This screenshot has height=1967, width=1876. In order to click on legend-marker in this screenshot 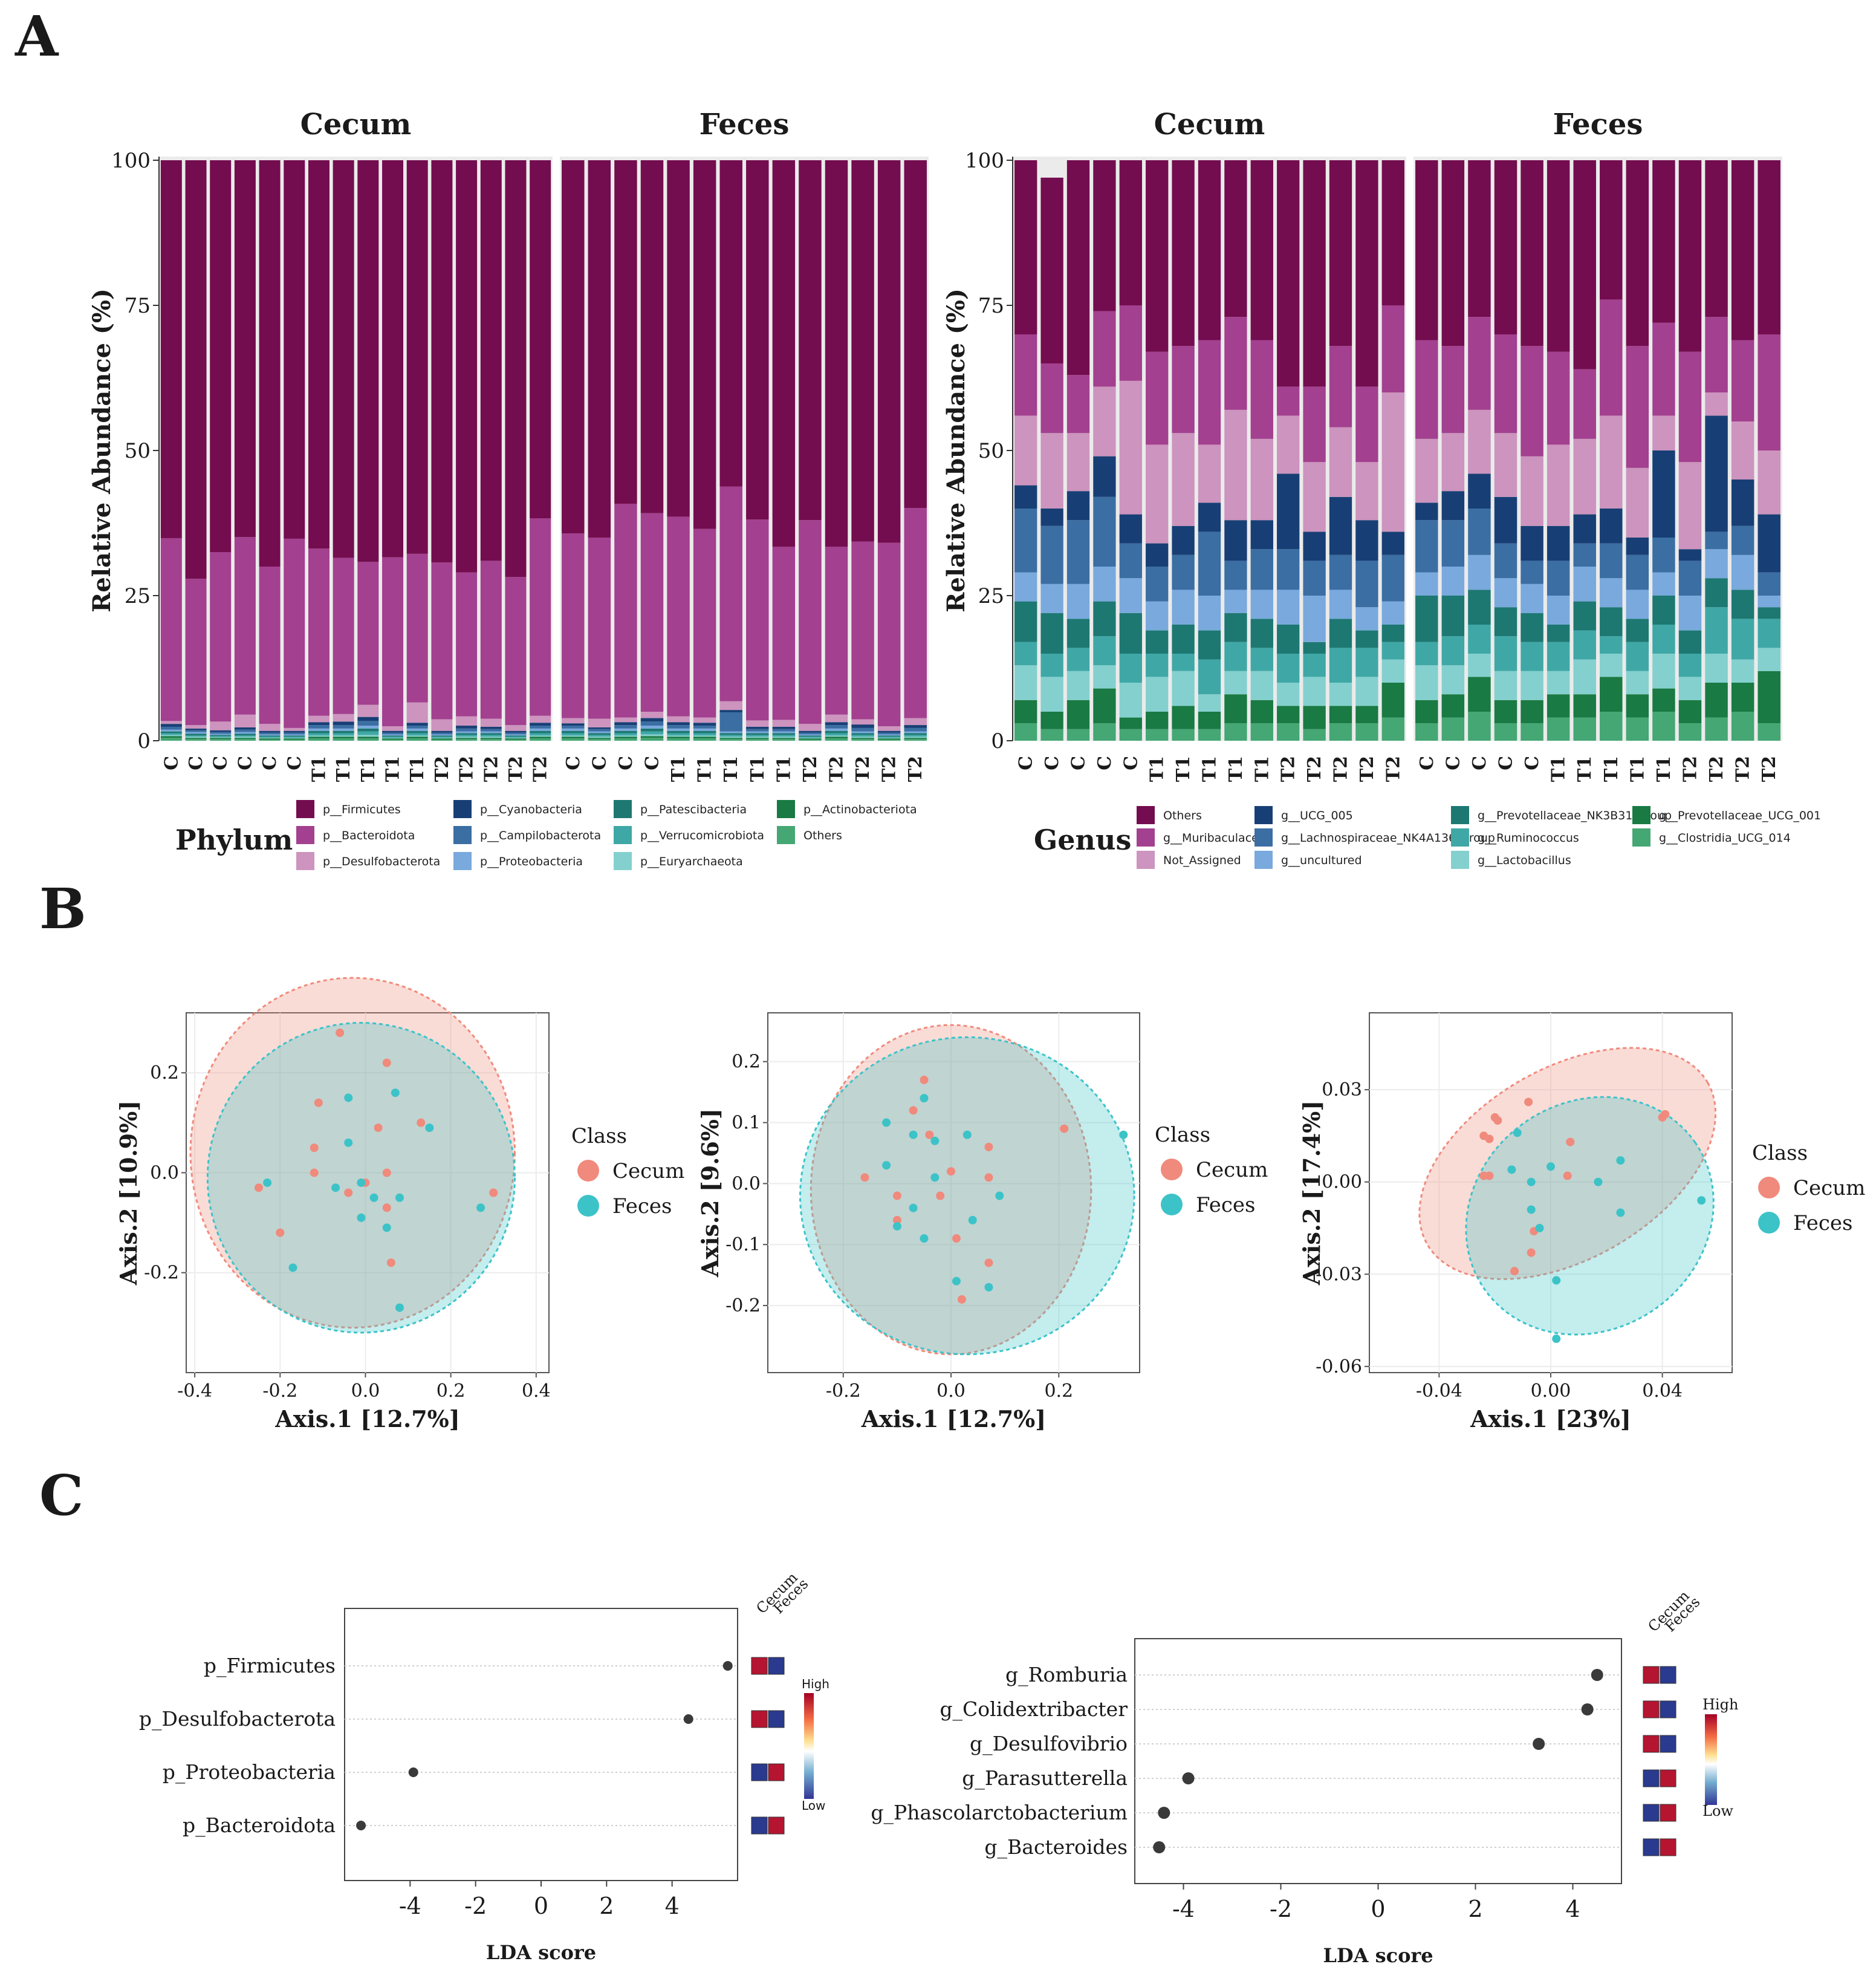, I will do `click(1172, 1204)`.